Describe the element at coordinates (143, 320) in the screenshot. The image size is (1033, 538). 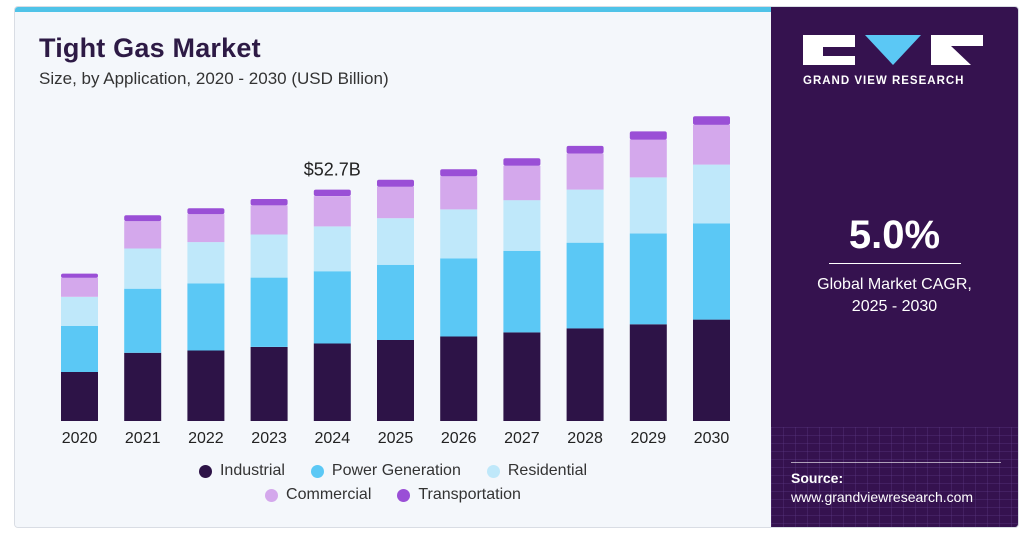
I see `bar-segment-power-generation-2021` at that location.